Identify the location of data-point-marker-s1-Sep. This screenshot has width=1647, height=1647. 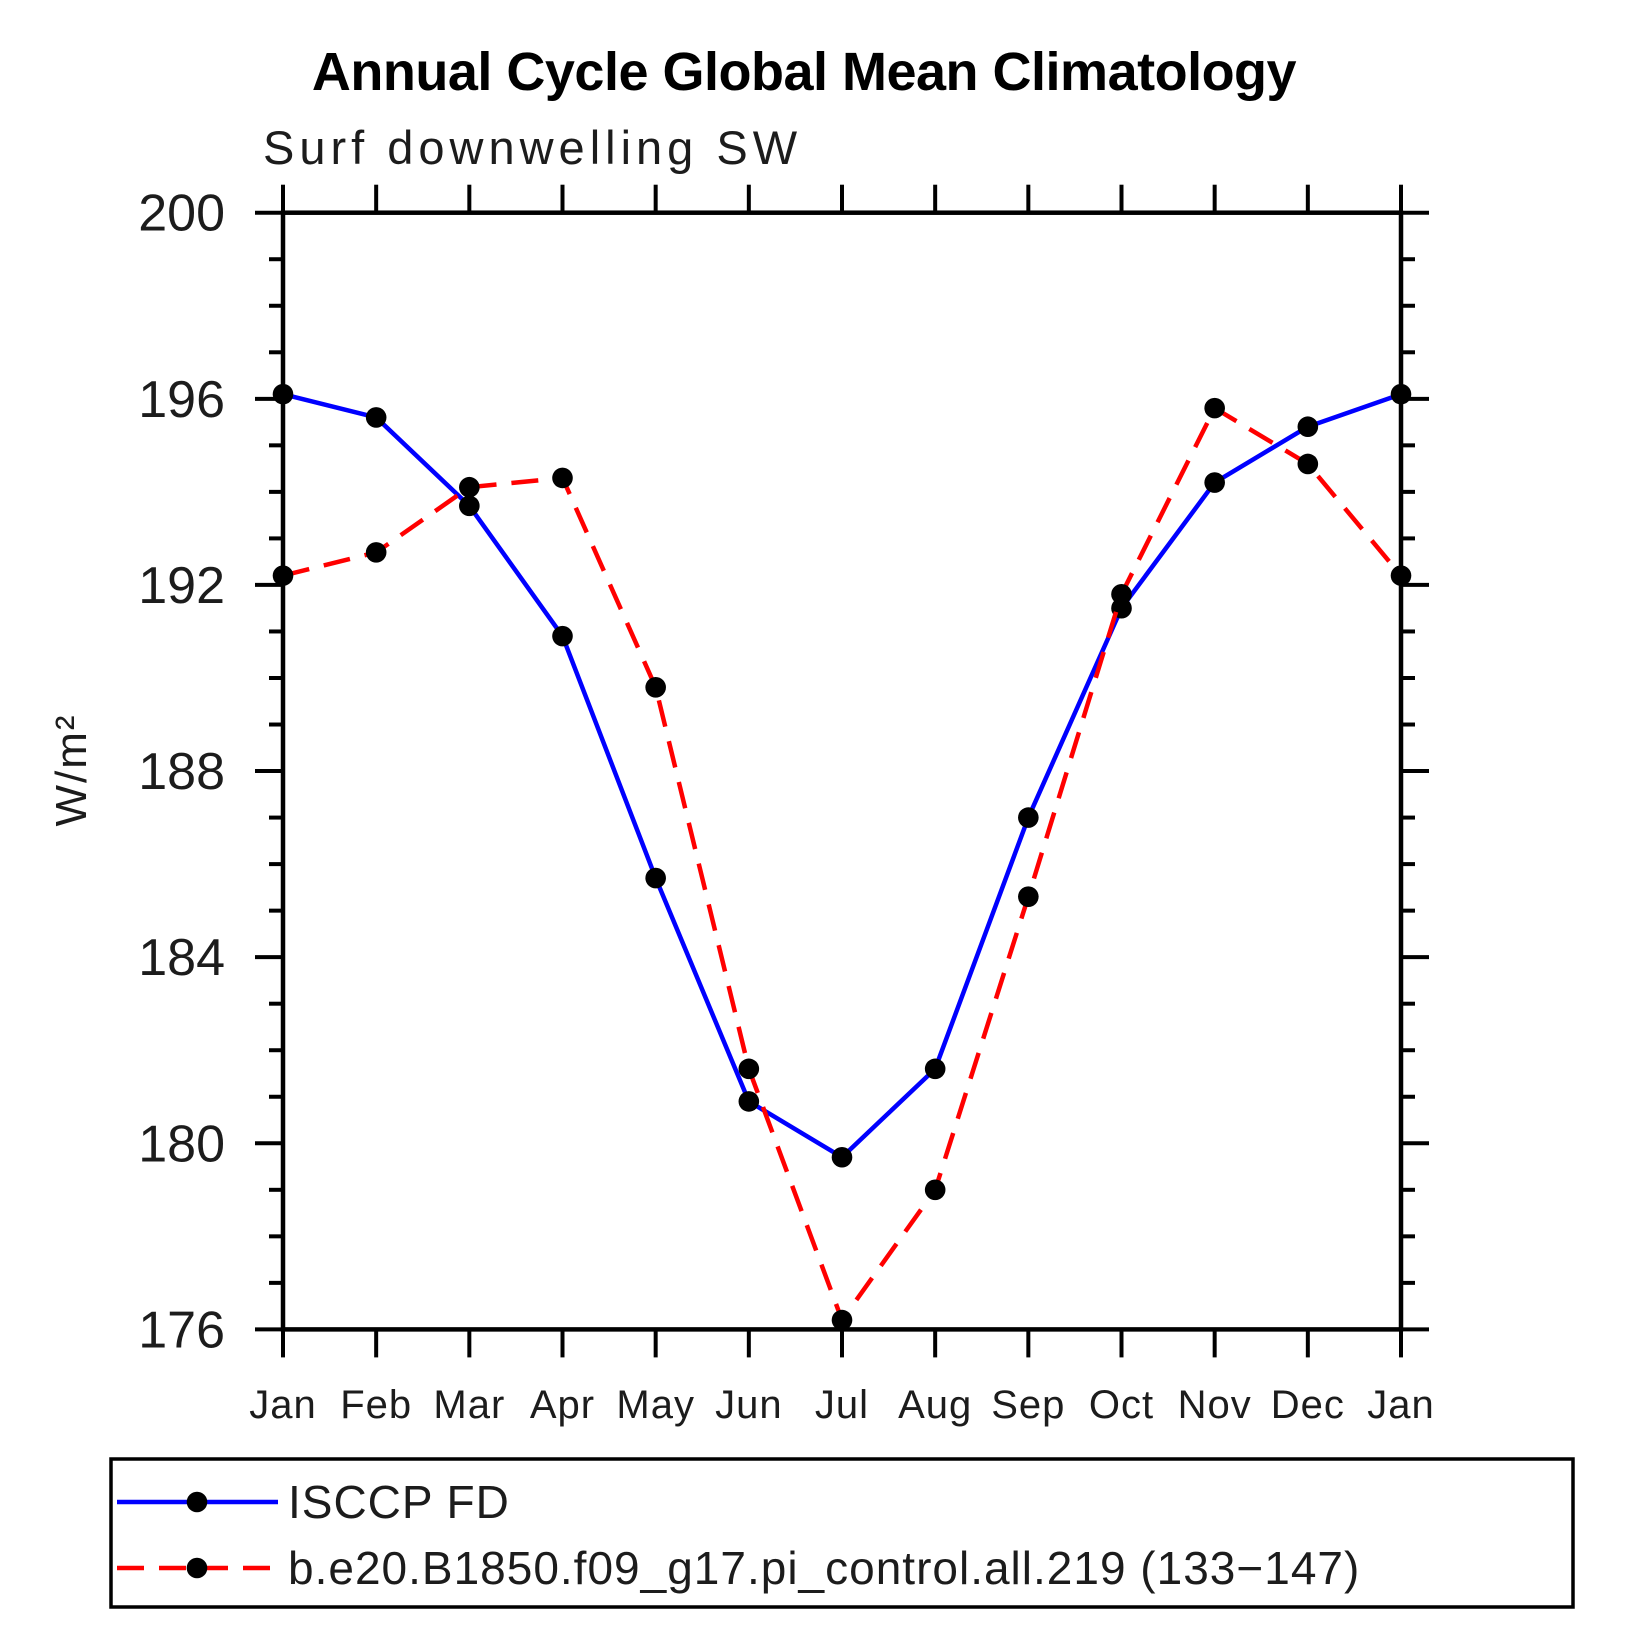
(1028, 896).